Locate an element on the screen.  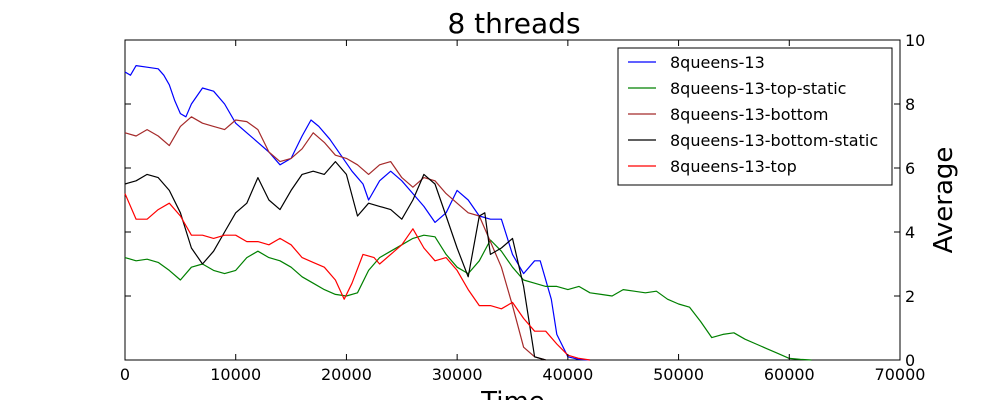
y-tick-label: 4 is located at coordinates (910, 232).